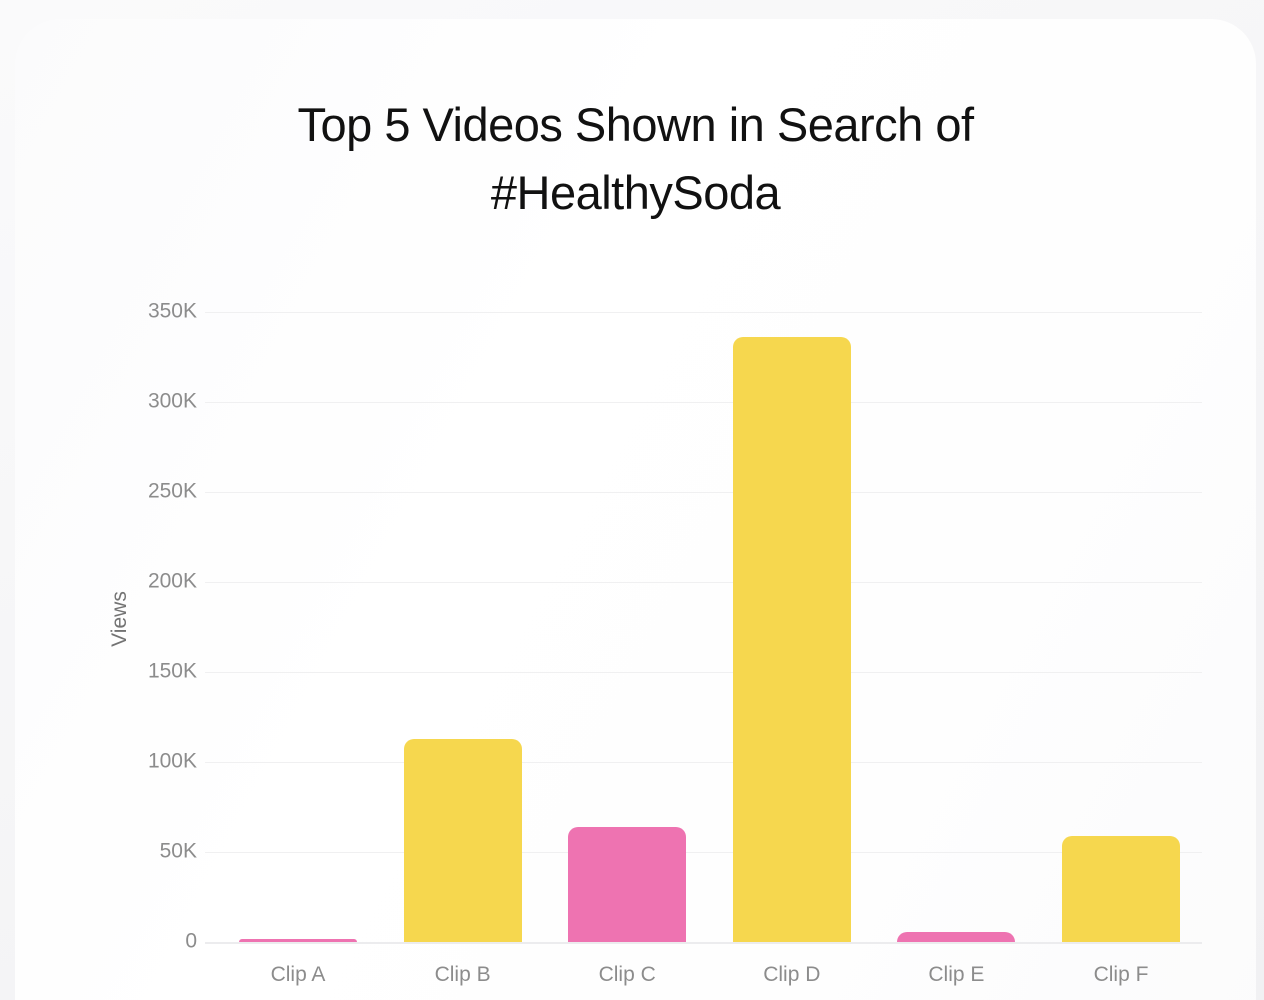  Describe the element at coordinates (172, 761) in the screenshot. I see `y-tick-label: 100K` at that location.